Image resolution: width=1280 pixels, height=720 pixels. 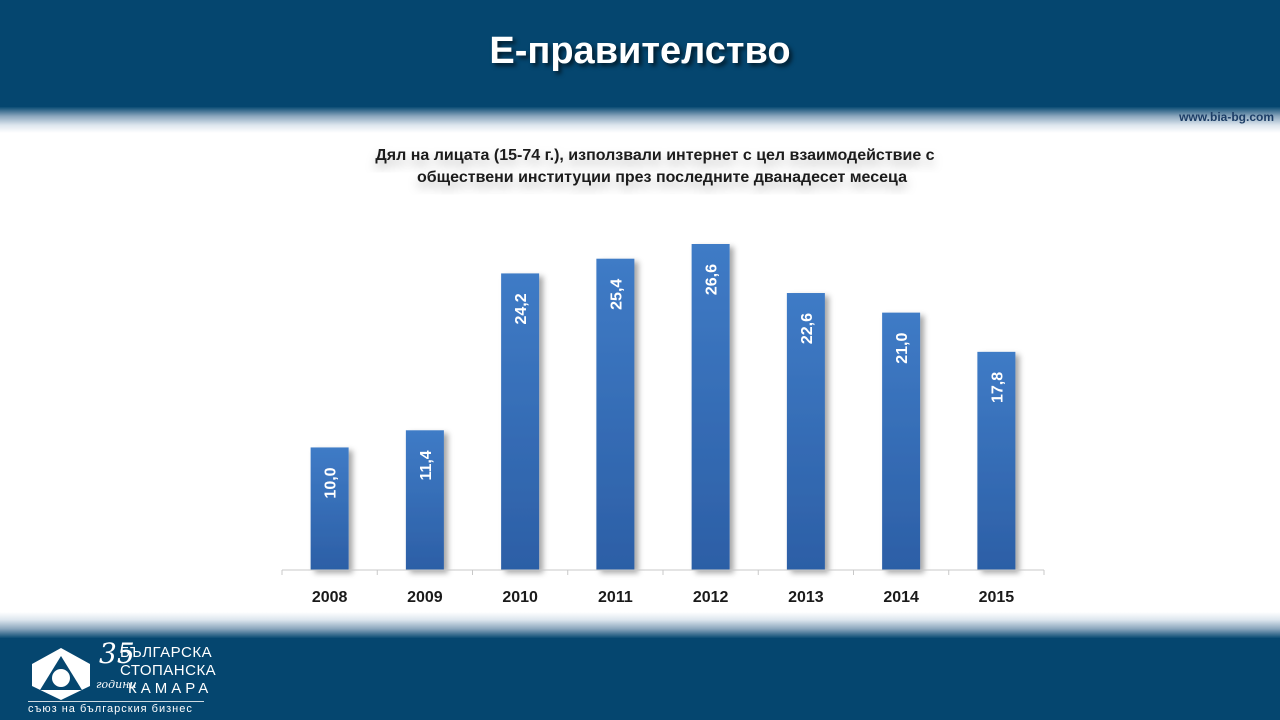 I want to click on header-band, so click(x=640, y=53).